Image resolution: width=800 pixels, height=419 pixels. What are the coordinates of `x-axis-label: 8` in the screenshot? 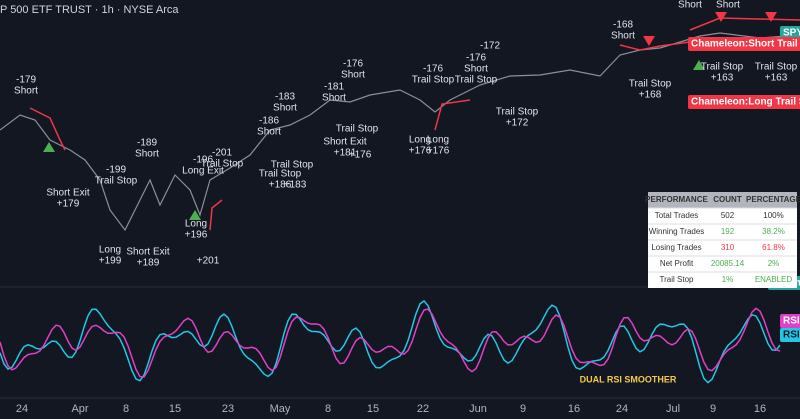 It's located at (126, 409).